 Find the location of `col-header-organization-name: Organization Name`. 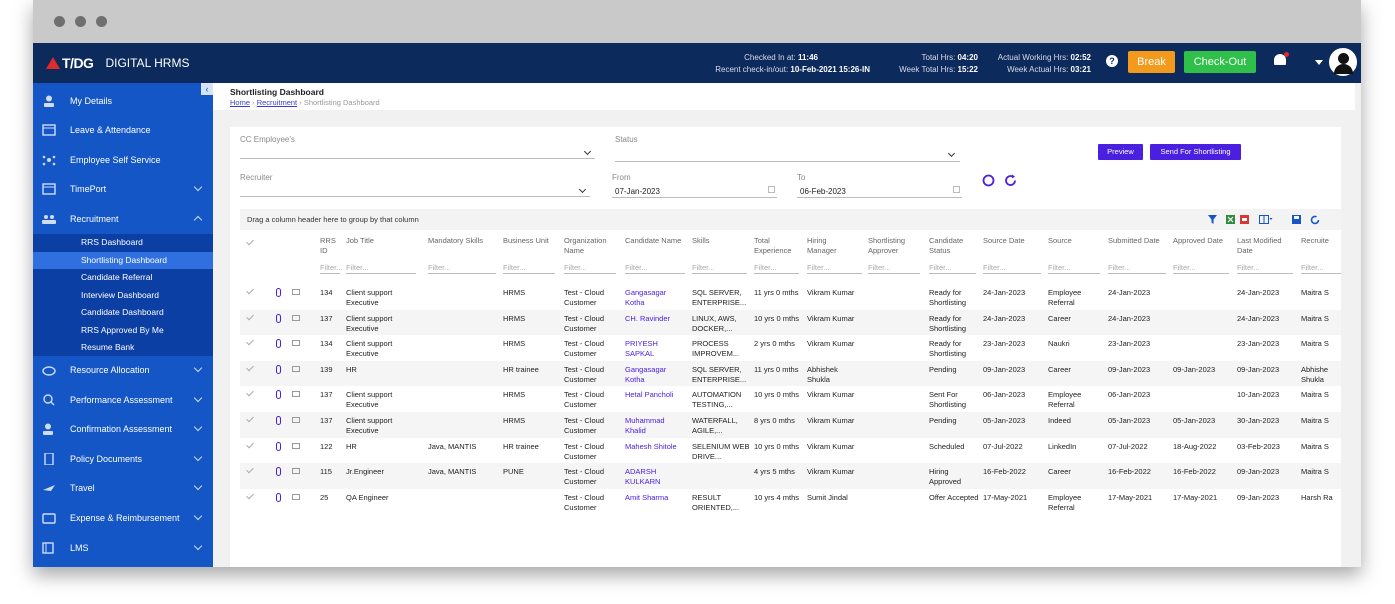

col-header-organization-name: Organization Name is located at coordinates (585, 245).